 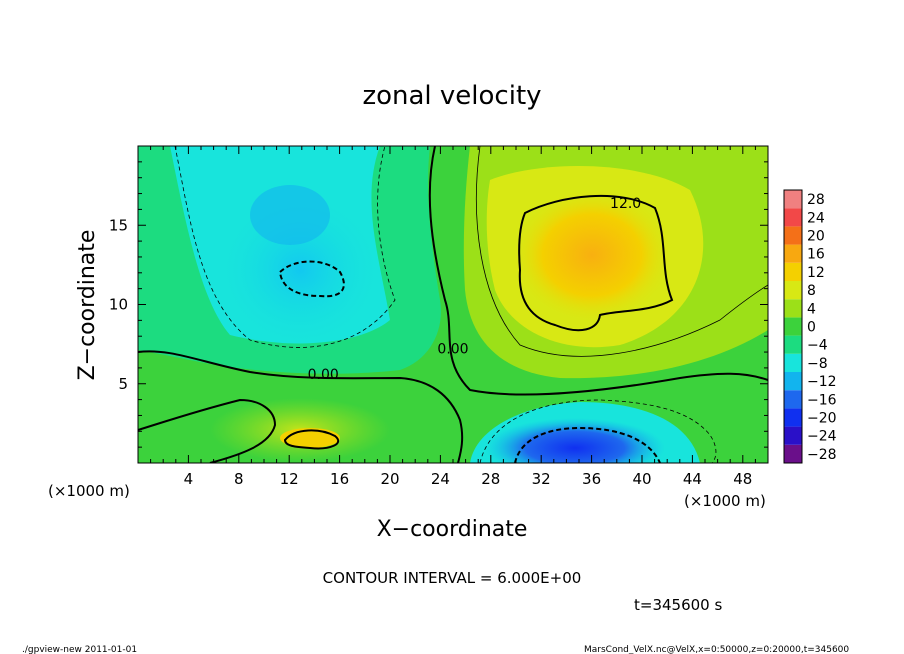 I want to click on colorbar-label: −16, so click(x=822, y=400).